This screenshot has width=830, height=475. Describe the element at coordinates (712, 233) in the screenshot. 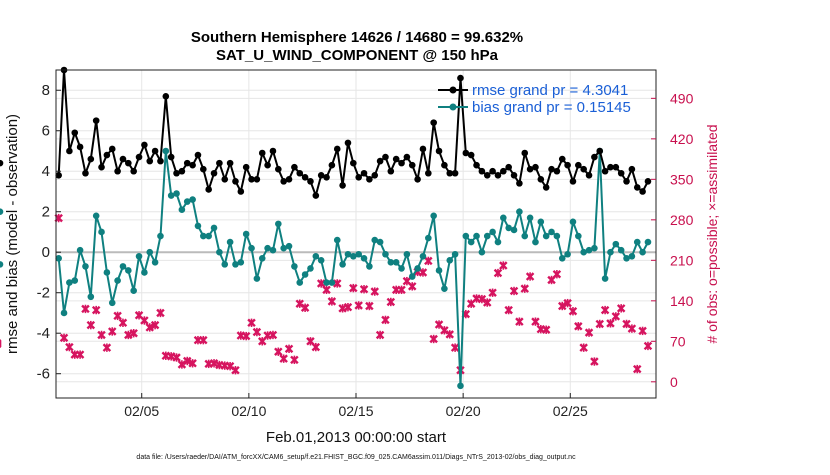

I see `y-axis-right-label: # of obs: o=possible; ×=assimilated` at that location.